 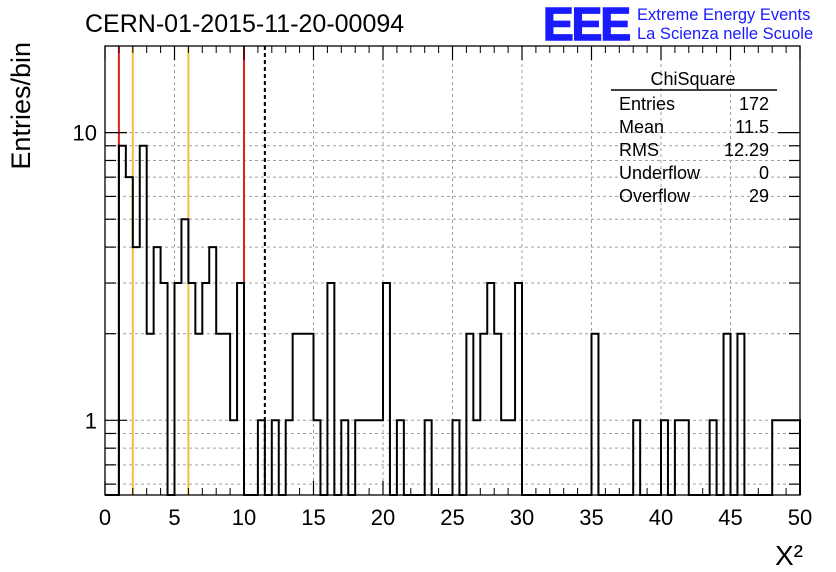 I want to click on stats-row-label: Overflow, so click(x=655, y=196).